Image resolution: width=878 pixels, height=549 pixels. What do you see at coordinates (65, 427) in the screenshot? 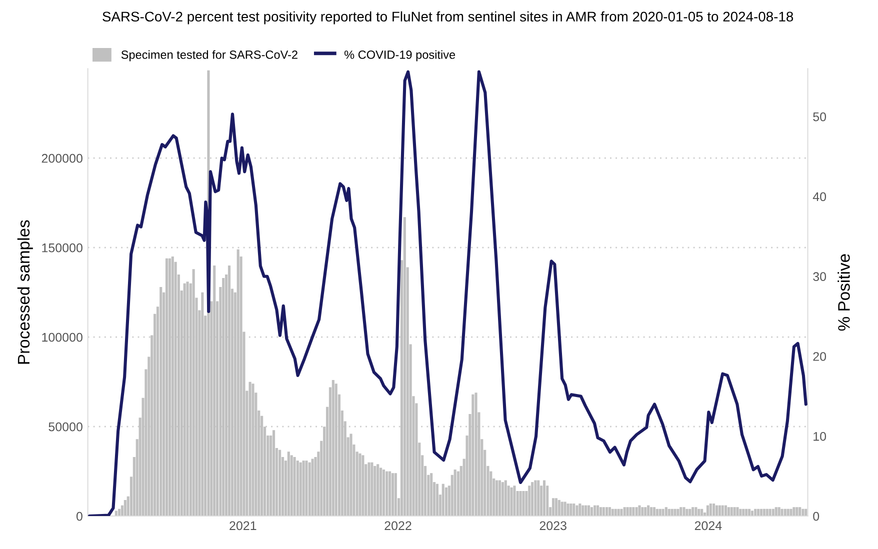
I see `y-tick-label: 50000` at bounding box center [65, 427].